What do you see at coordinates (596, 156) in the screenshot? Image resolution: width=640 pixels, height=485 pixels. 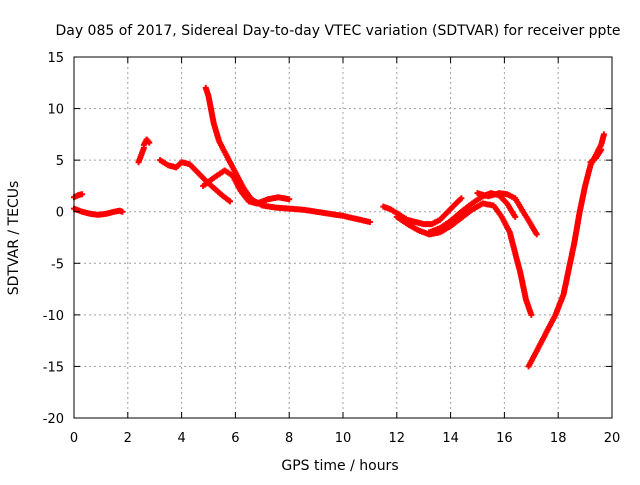 I see `data-series-arc-m` at bounding box center [596, 156].